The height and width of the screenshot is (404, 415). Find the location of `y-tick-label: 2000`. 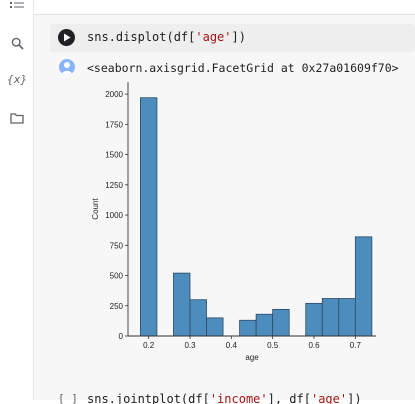

y-tick-label: 2000 is located at coordinates (114, 94).